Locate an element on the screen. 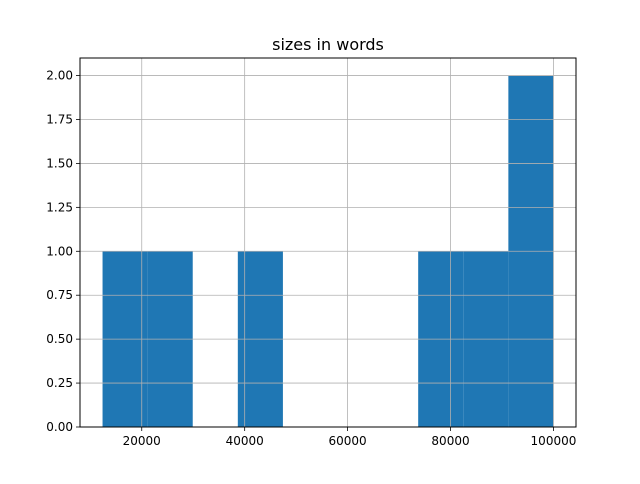  y-tick-label: 1.25 is located at coordinates (59, 207).